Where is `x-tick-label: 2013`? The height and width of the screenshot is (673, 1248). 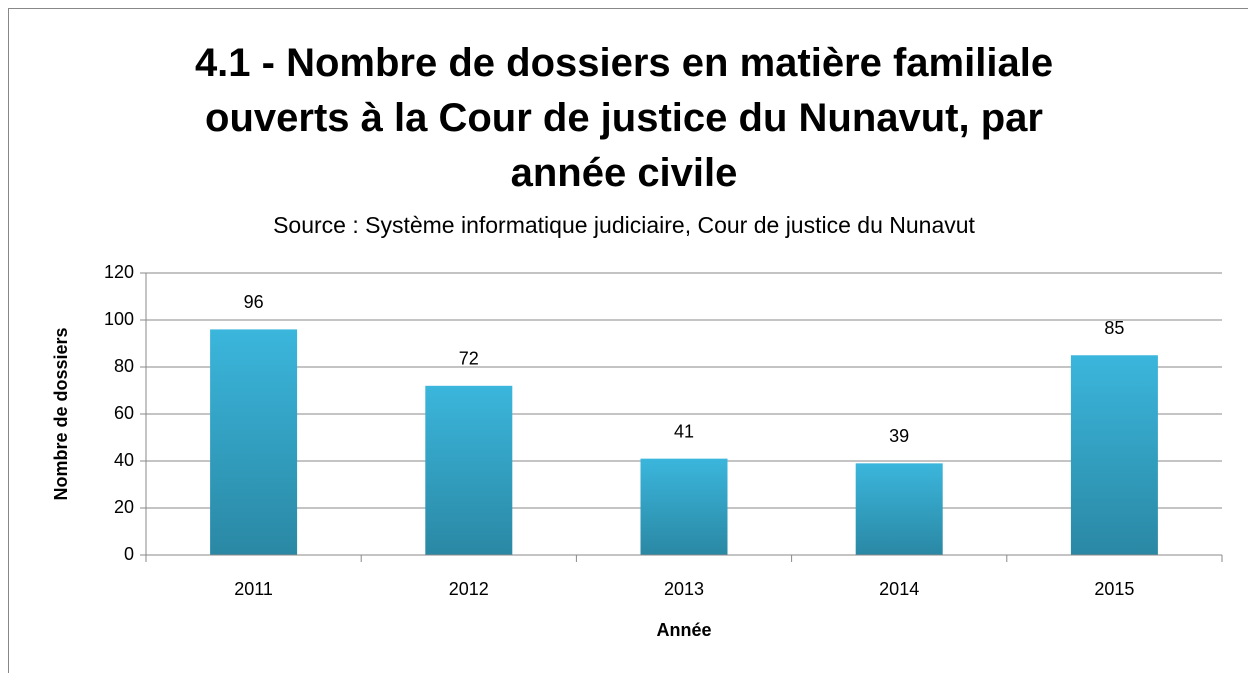
x-tick-label: 2013 is located at coordinates (684, 589).